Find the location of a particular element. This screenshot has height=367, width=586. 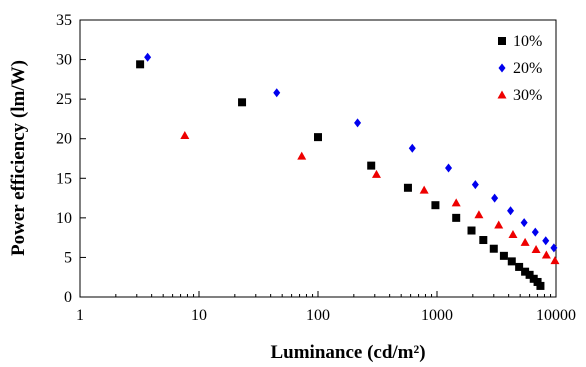

x-axis-title: Luminance (cd/m²) is located at coordinates (347, 352).